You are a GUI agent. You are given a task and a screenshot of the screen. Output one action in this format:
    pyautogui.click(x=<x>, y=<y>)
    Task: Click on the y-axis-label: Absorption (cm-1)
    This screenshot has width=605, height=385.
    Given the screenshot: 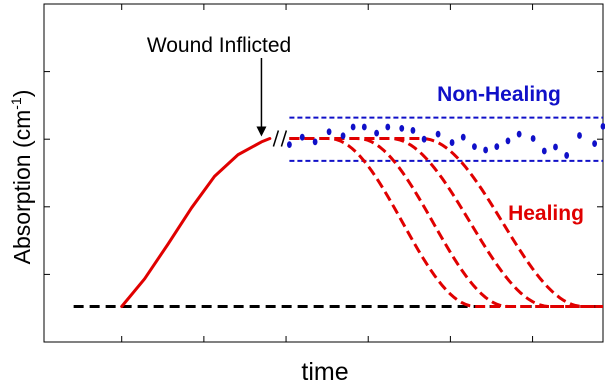 What is the action you would take?
    pyautogui.click(x=21, y=177)
    